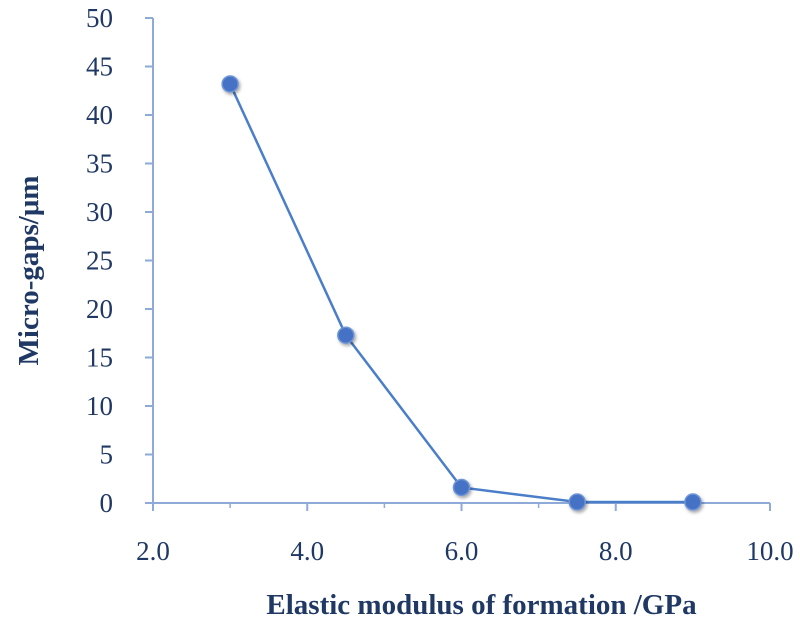 The width and height of the screenshot is (800, 622). I want to click on y-tick-label: 40, so click(99, 115).